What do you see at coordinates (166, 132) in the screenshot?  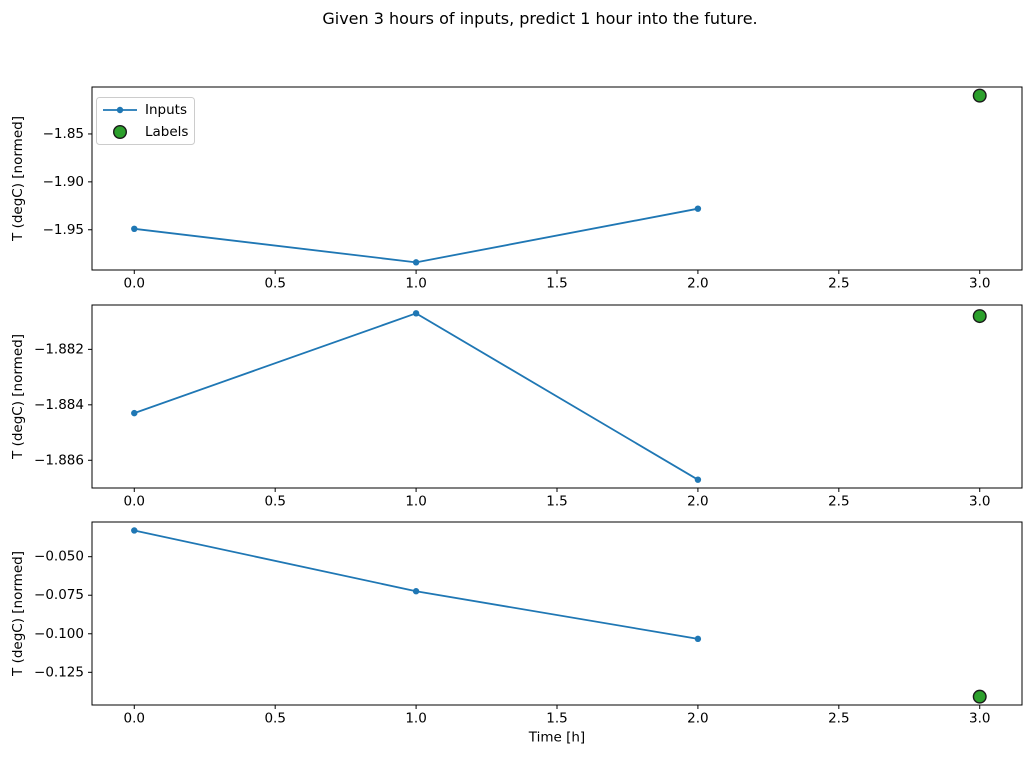 I see `legend-labels-label: Labels` at bounding box center [166, 132].